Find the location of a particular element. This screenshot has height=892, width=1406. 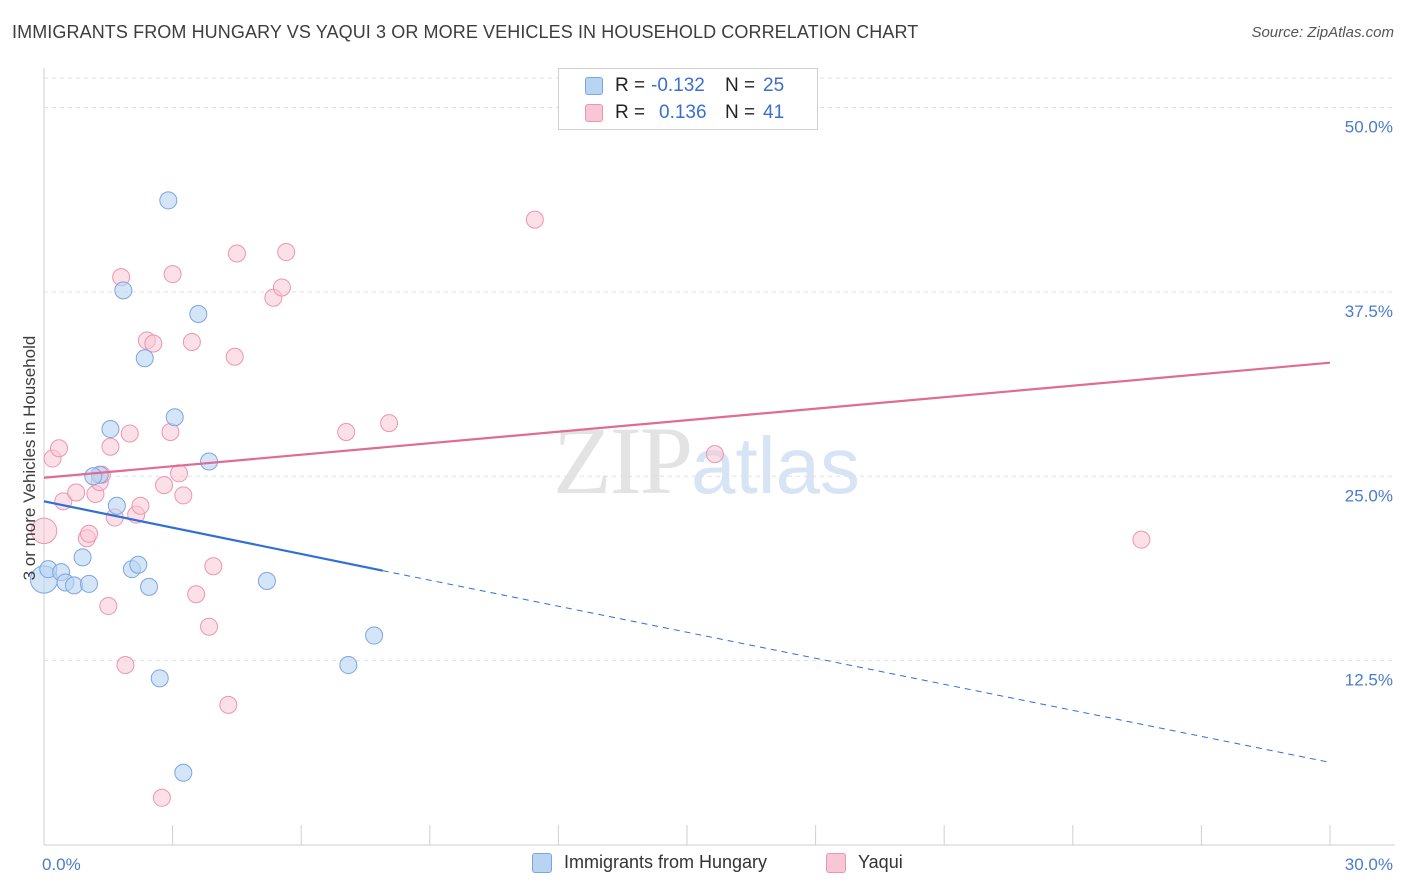

yaqui-swatch is located at coordinates (594, 113).